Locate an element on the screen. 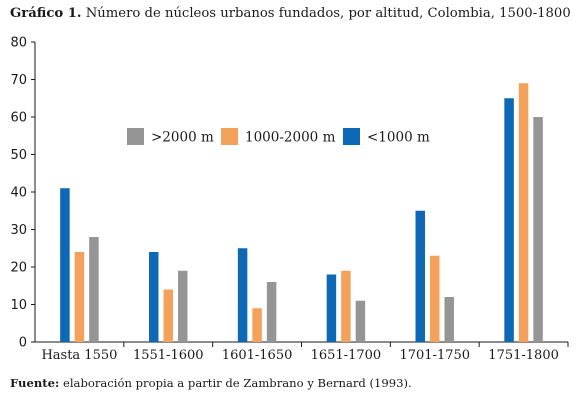 The height and width of the screenshot is (401, 580). chart-title-prefix: Gráfico 1. is located at coordinates (46, 13).